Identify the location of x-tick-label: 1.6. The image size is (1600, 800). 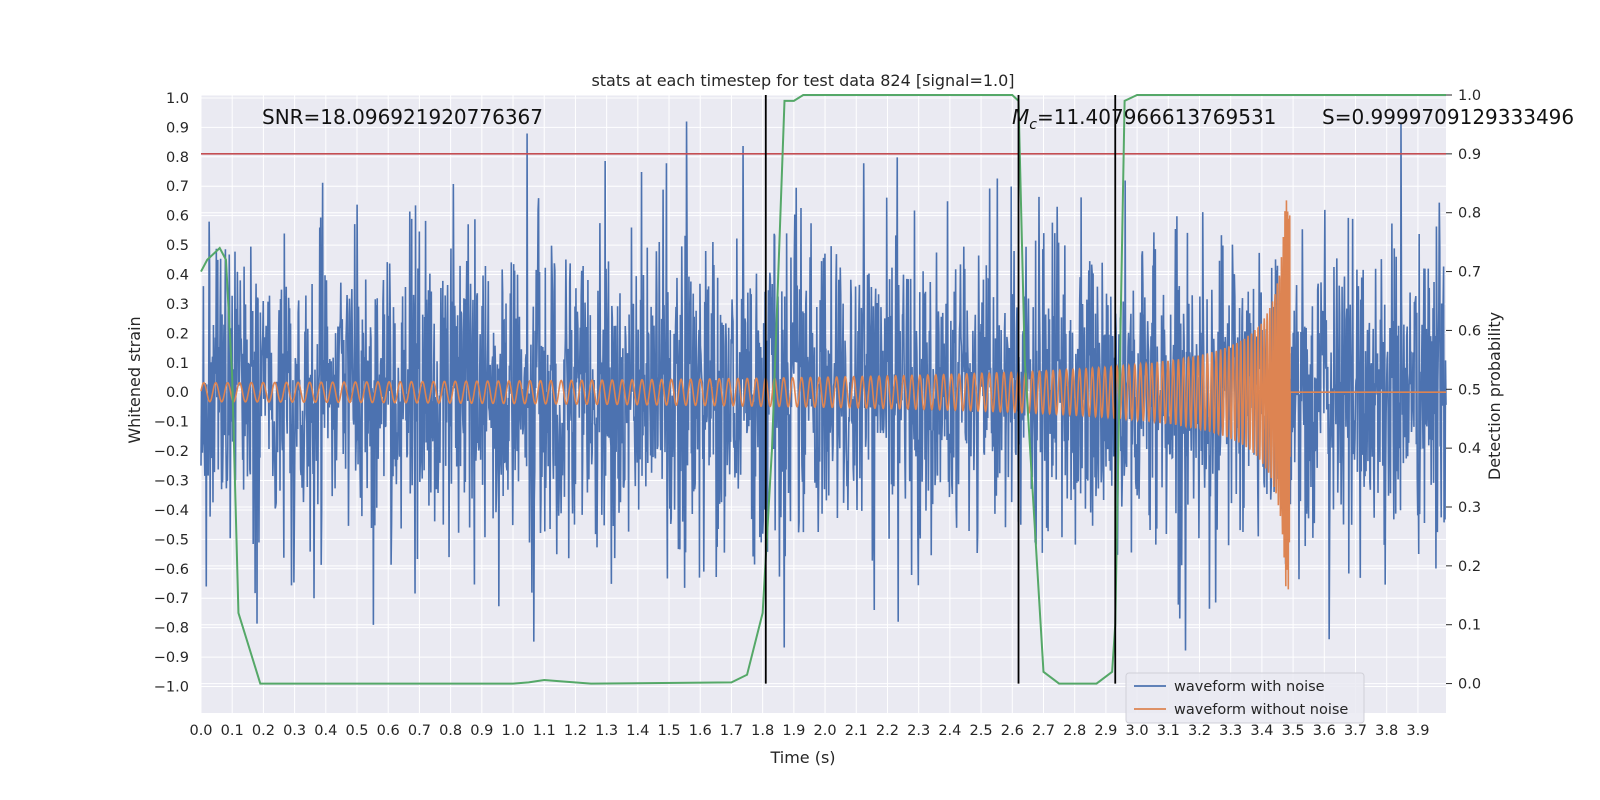
(700, 731).